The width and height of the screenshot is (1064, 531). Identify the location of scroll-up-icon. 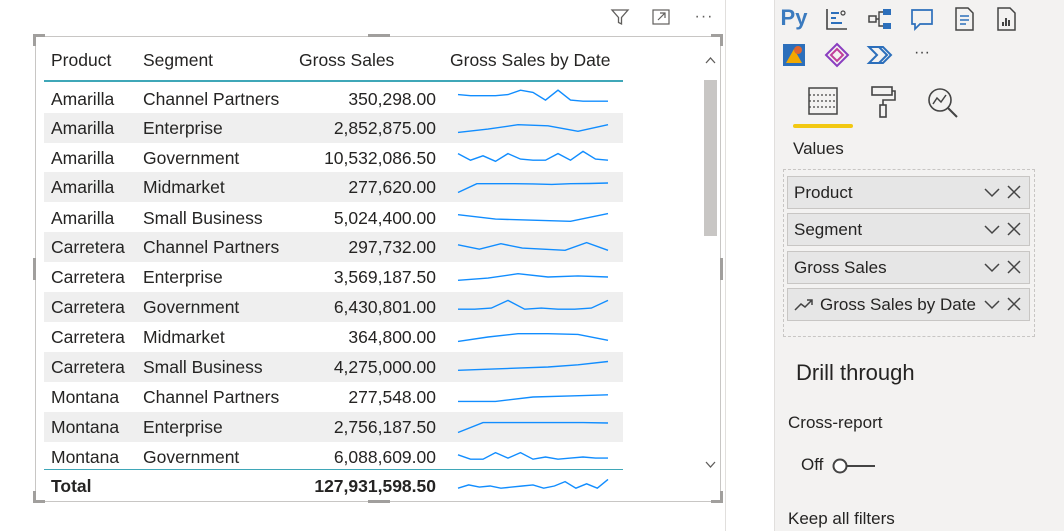
(710, 59).